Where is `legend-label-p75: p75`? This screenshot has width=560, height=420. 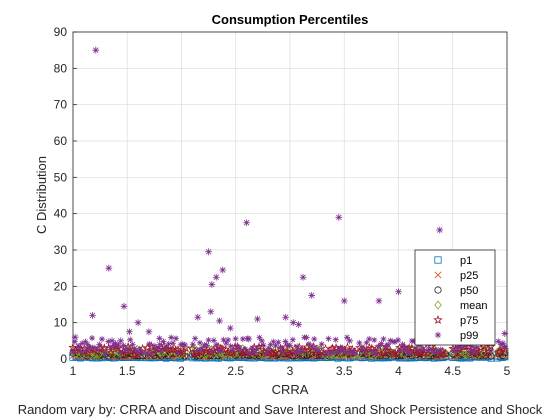
legend-label-p75: p75 is located at coordinates (469, 321).